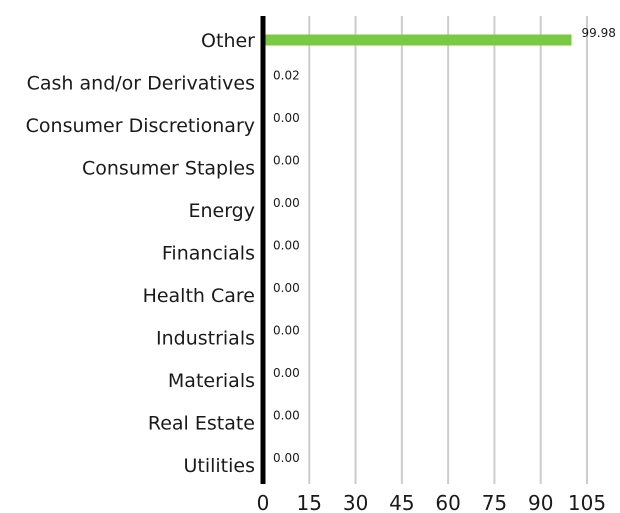  I want to click on category-label-other: Other, so click(228, 41).